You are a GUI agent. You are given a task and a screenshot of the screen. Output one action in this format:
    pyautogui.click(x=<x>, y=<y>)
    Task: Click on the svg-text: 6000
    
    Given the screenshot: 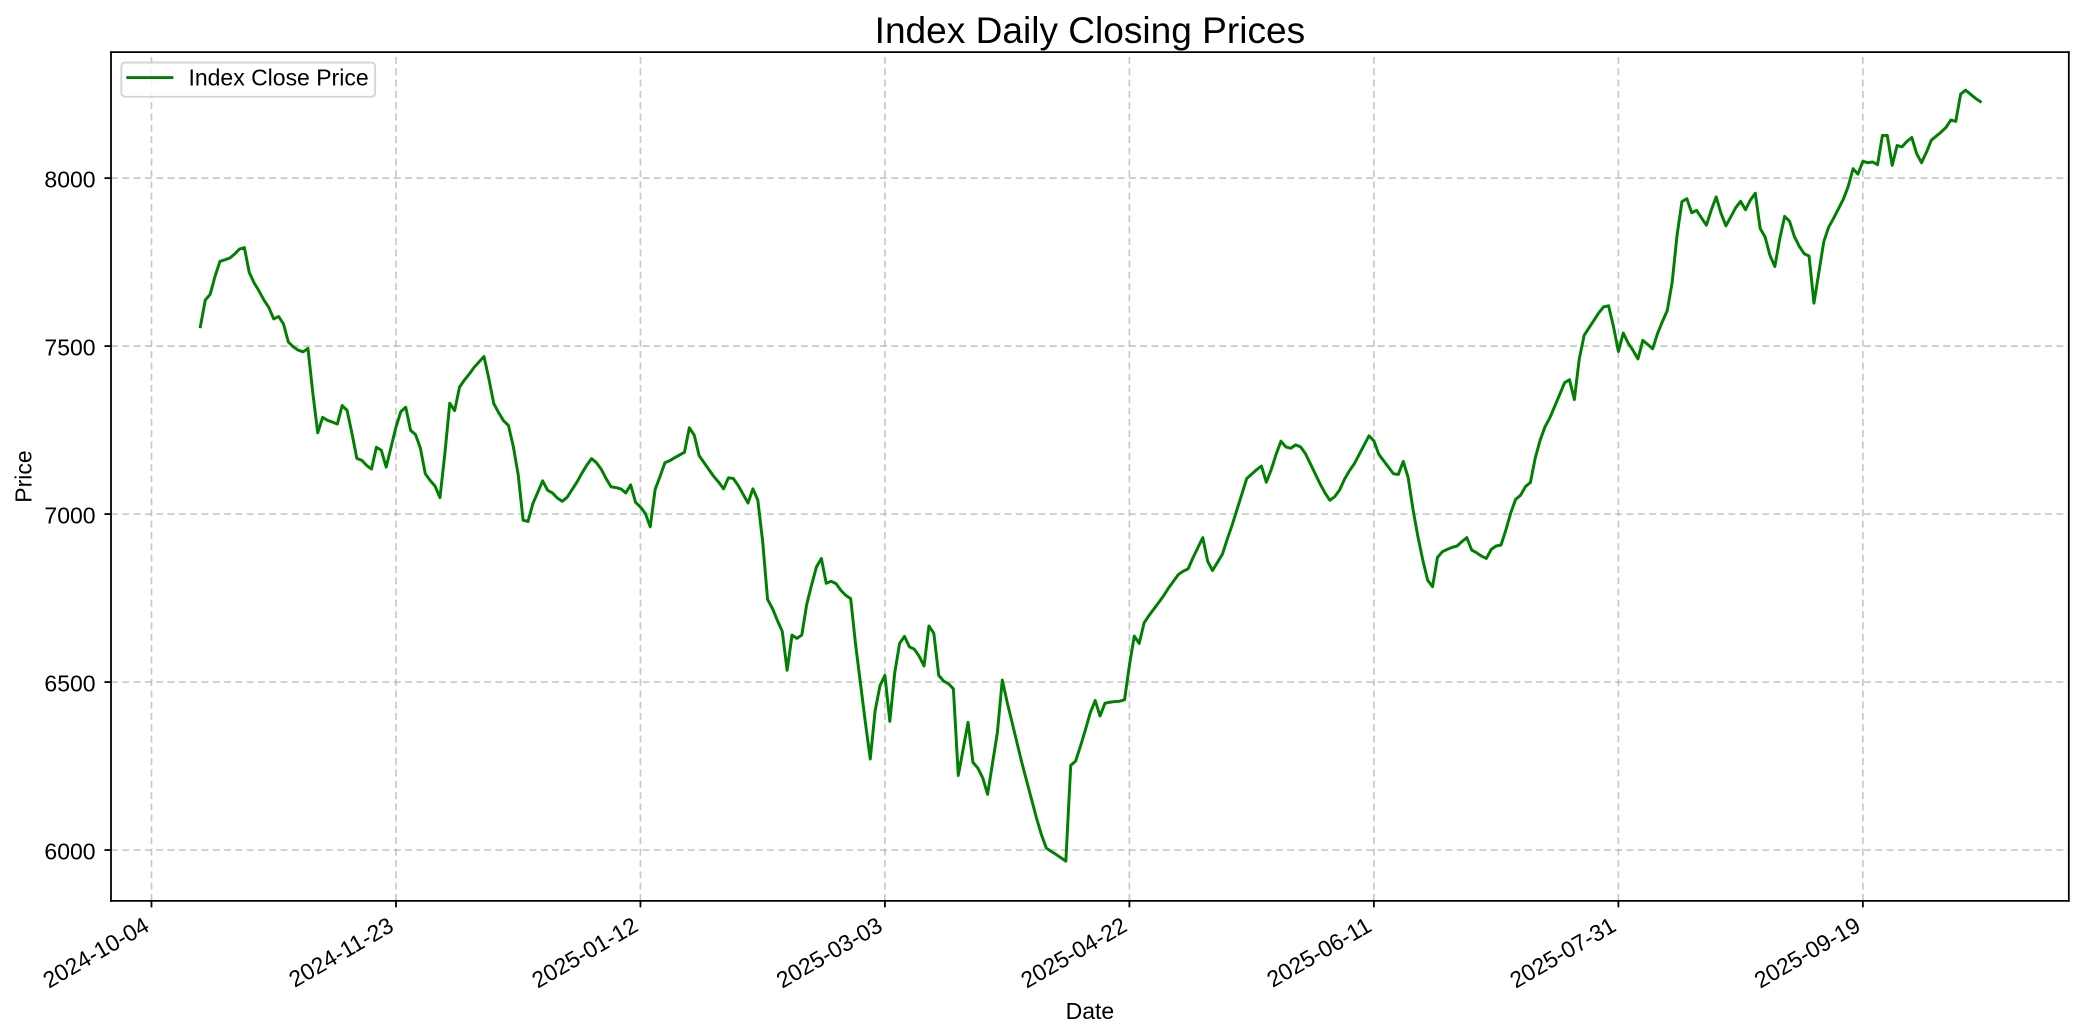 What is the action you would take?
    pyautogui.click(x=69, y=851)
    